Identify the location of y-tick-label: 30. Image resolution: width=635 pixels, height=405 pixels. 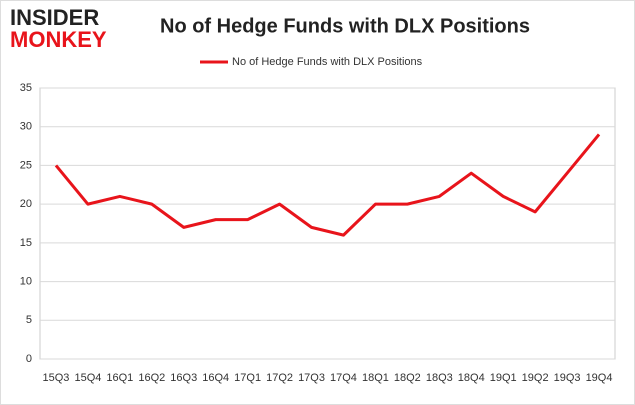
(26, 127).